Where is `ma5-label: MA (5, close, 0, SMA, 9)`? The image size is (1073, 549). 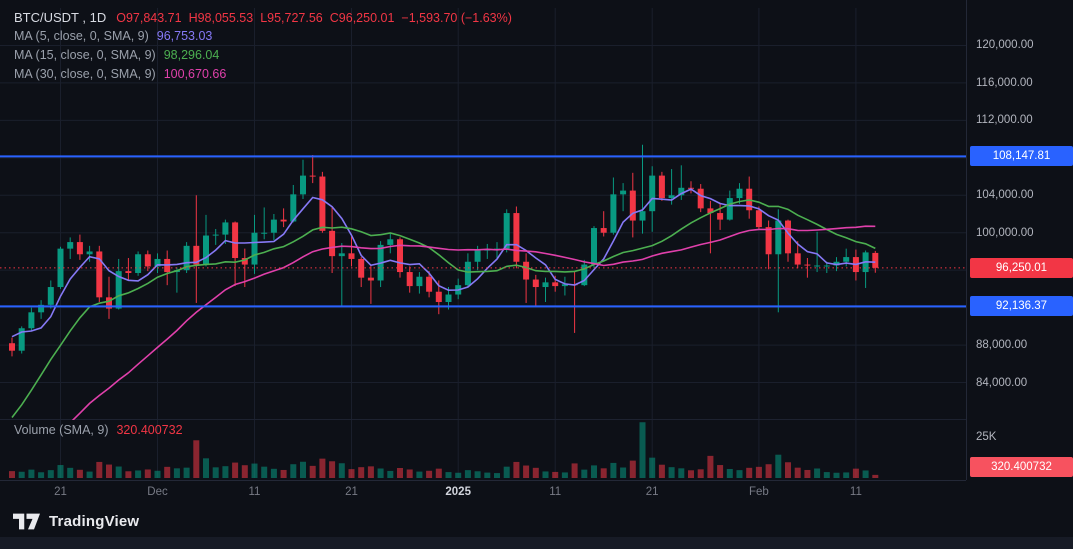 ma5-label: MA (5, close, 0, SMA, 9) is located at coordinates (81, 36).